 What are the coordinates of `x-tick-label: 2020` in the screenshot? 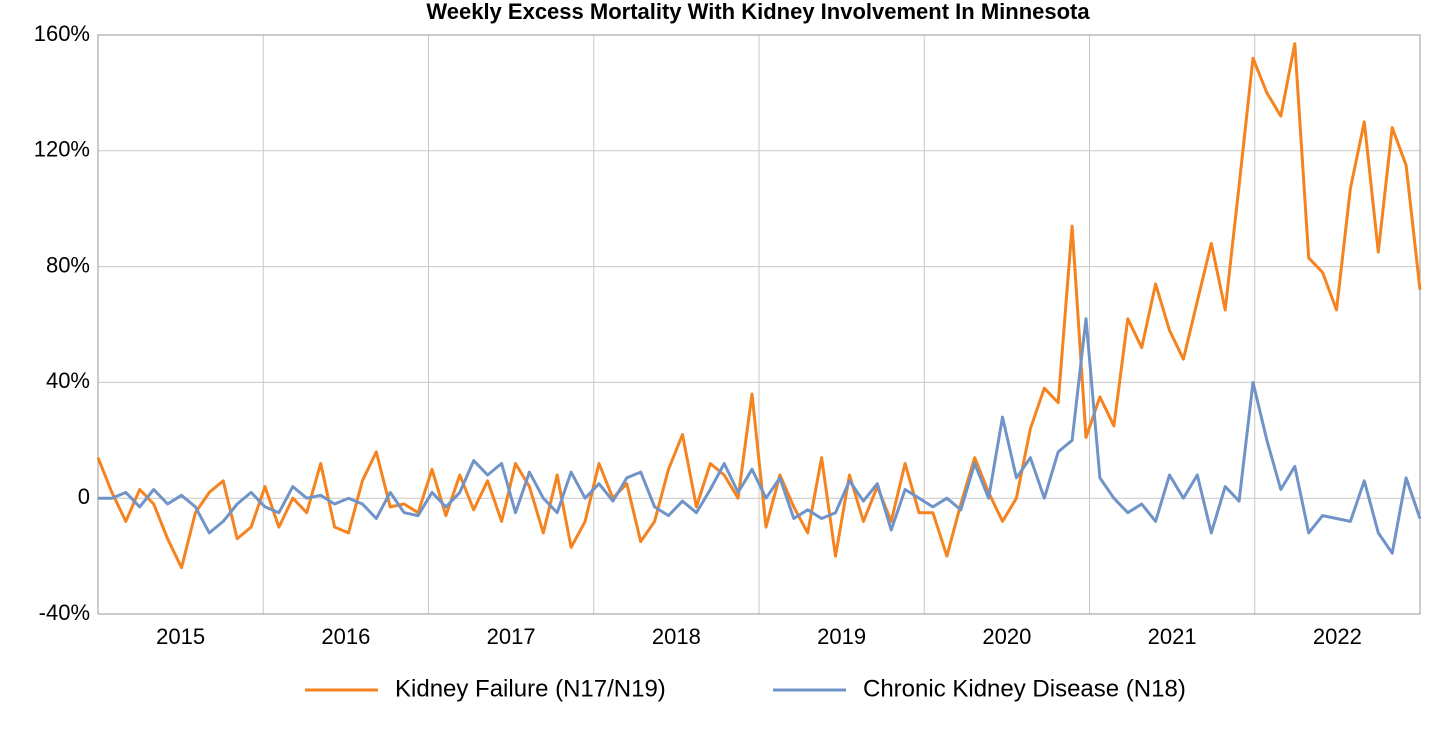 It's located at (1006, 636).